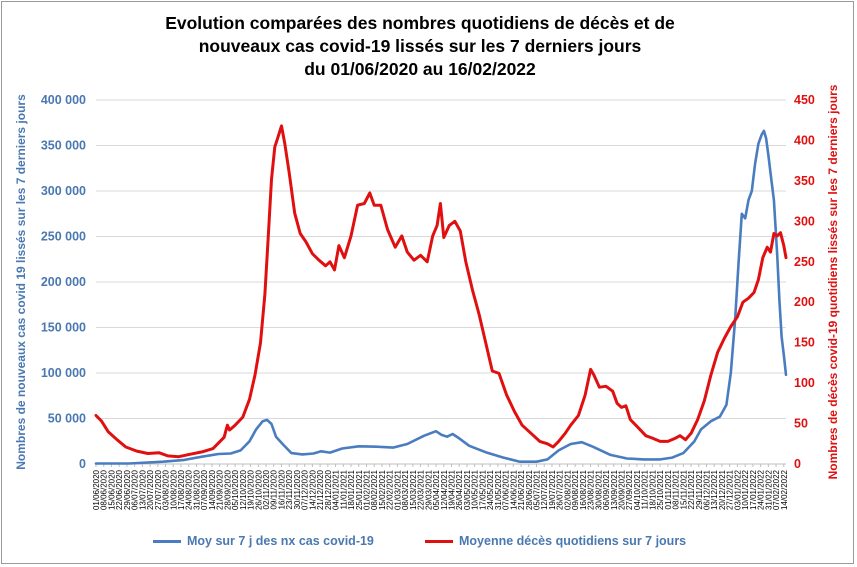 The width and height of the screenshot is (857, 567). I want to click on x-tick-label: 20/12/2021, so click(722, 489).